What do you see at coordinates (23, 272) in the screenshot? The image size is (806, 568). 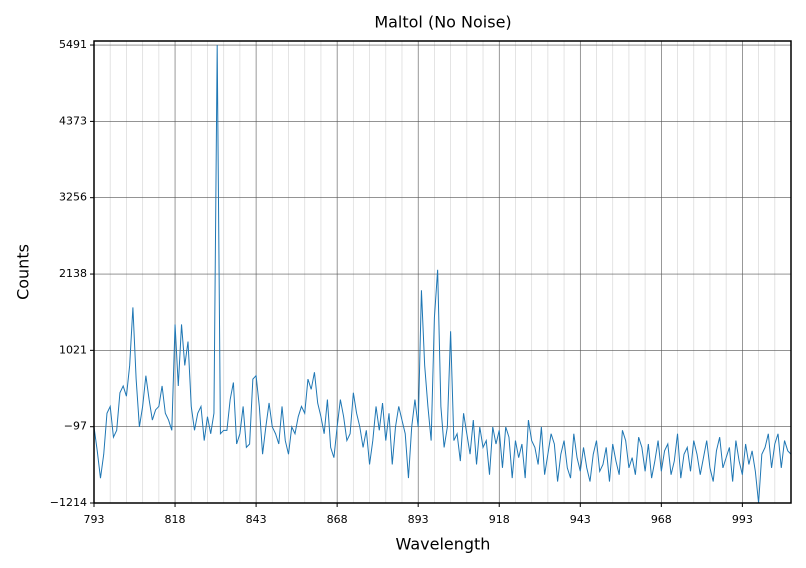 I see `y-axis-label: Counts` at bounding box center [23, 272].